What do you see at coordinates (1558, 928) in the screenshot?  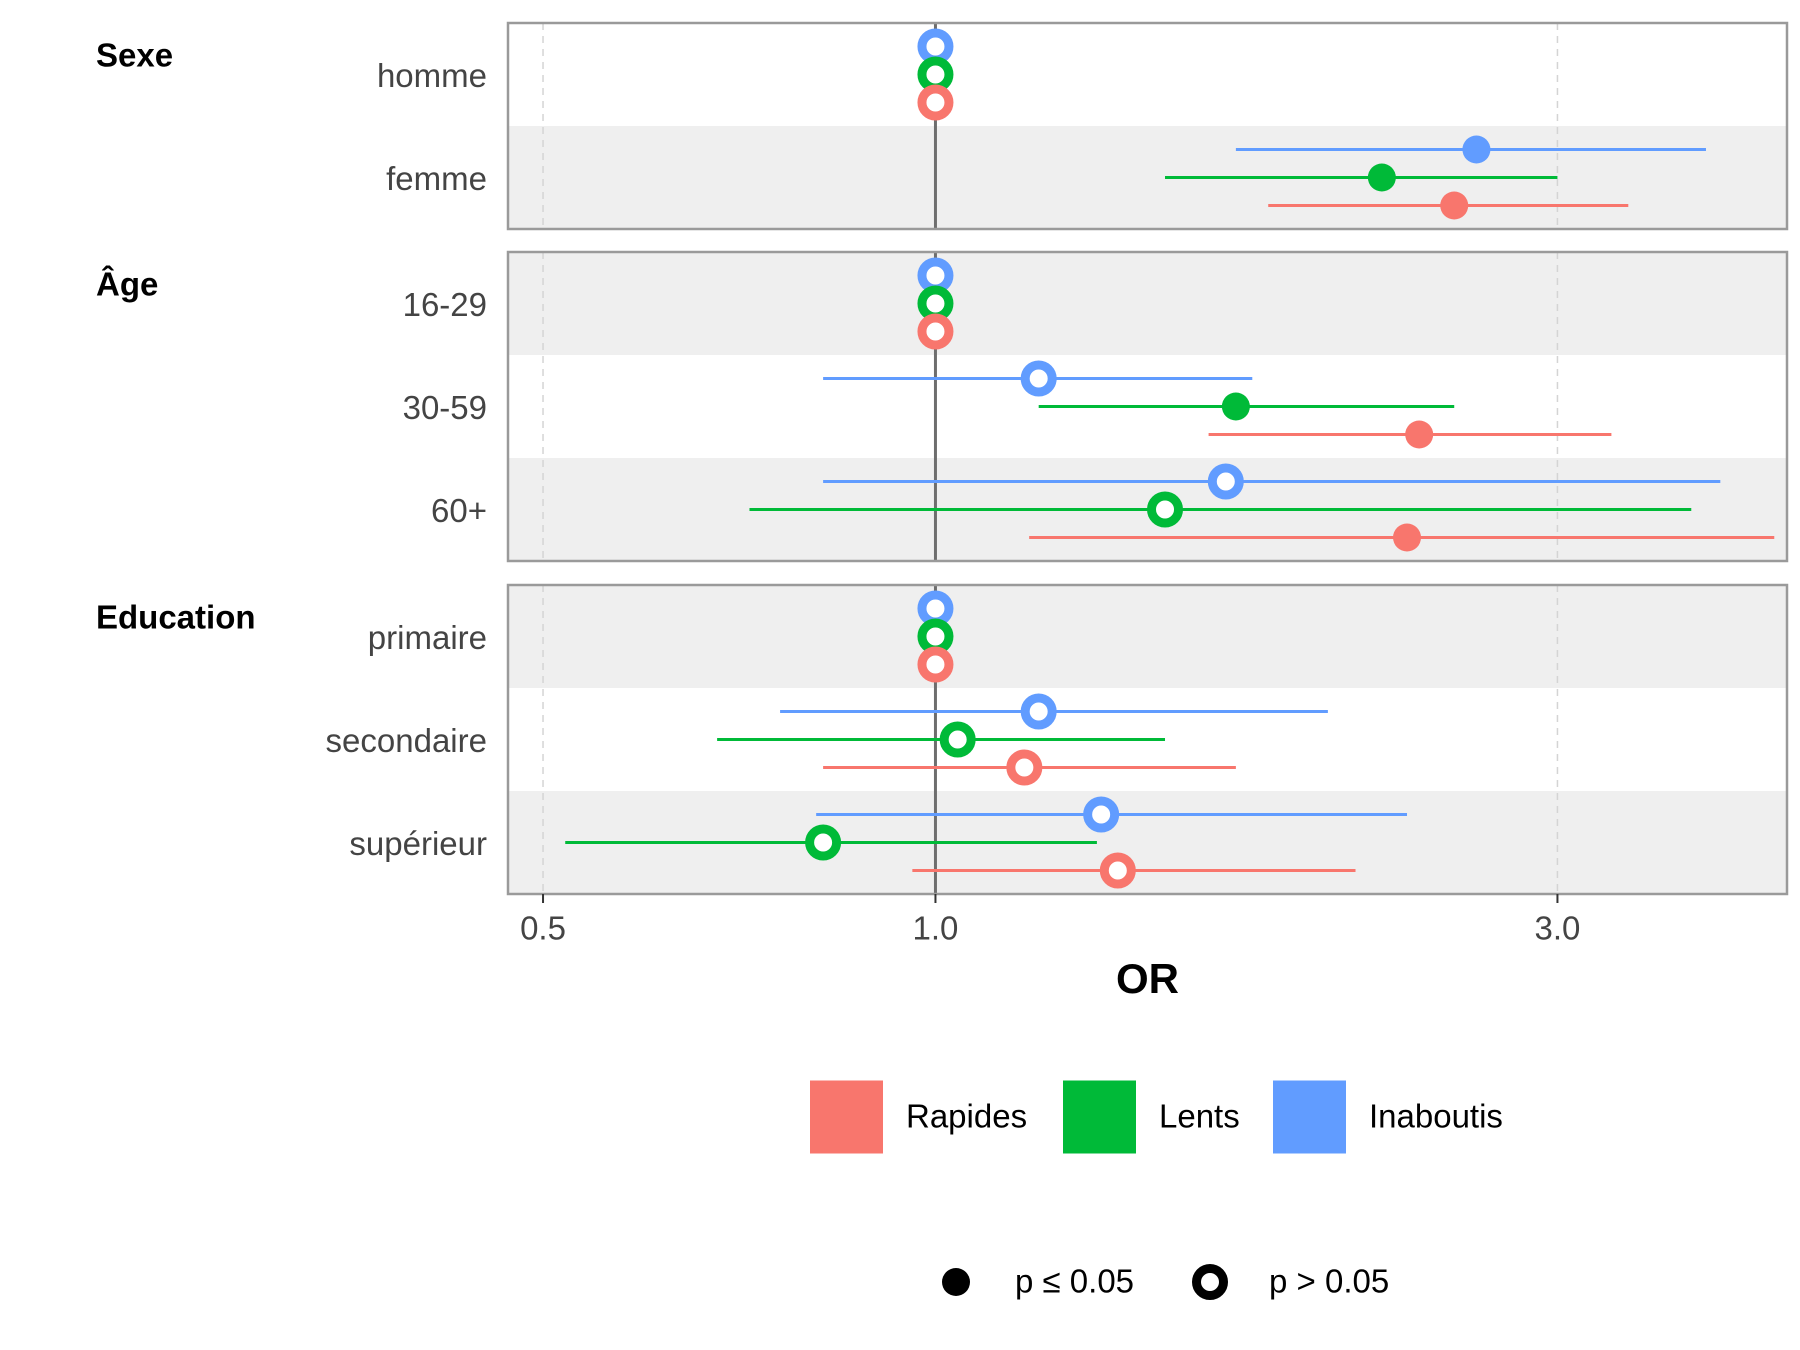 I see `x-tick-label: 3.0` at bounding box center [1558, 928].